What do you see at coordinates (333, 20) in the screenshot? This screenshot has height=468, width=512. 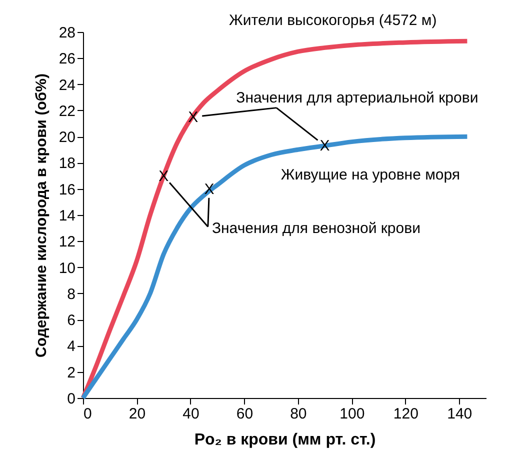 I see `series-label: Жители высокогорья (4572 м)` at bounding box center [333, 20].